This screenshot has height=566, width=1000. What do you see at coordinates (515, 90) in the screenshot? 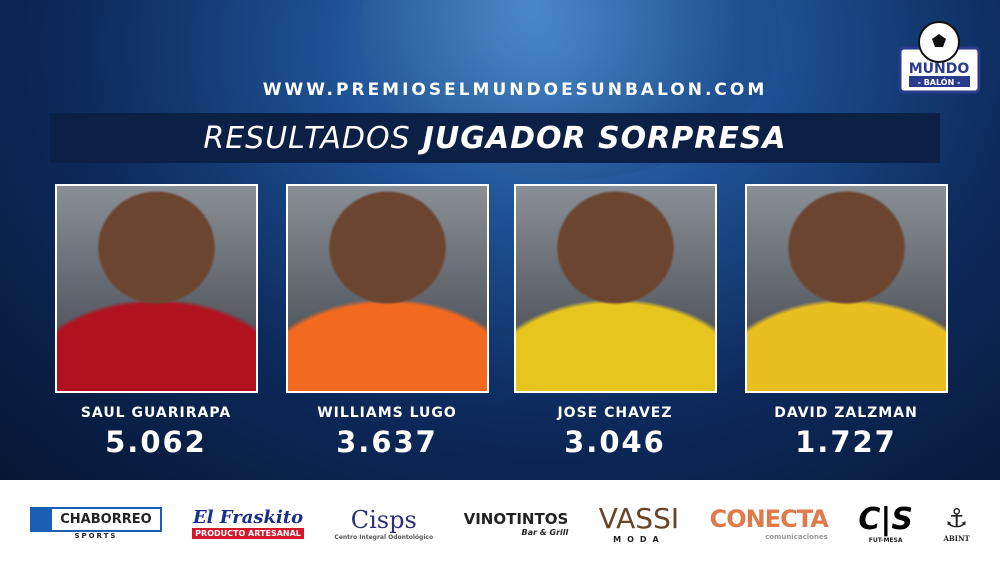
I see `website-url: WWW.PREMIOSELMUNDOESUNBALON.COM` at bounding box center [515, 90].